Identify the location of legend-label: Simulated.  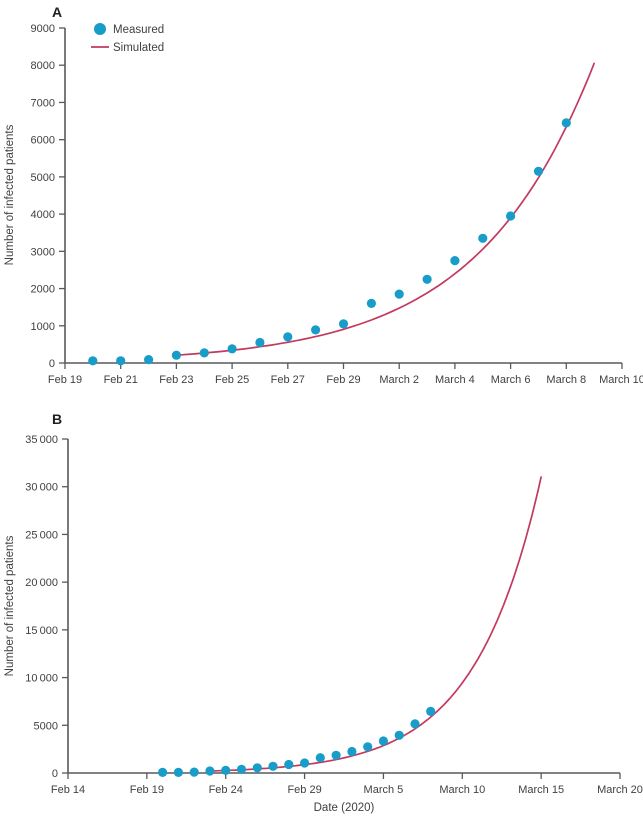
(138, 48).